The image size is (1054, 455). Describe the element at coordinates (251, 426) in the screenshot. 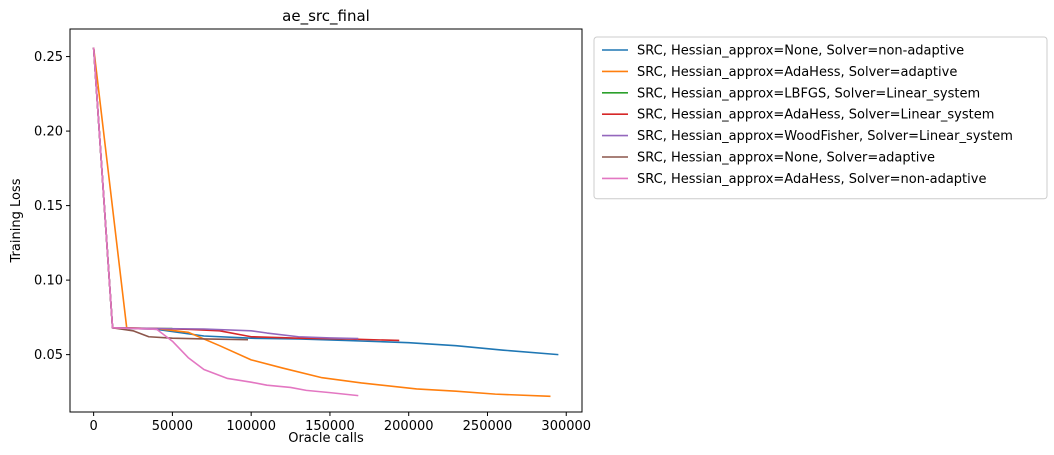

I see `x-tick-label: 100000` at that location.